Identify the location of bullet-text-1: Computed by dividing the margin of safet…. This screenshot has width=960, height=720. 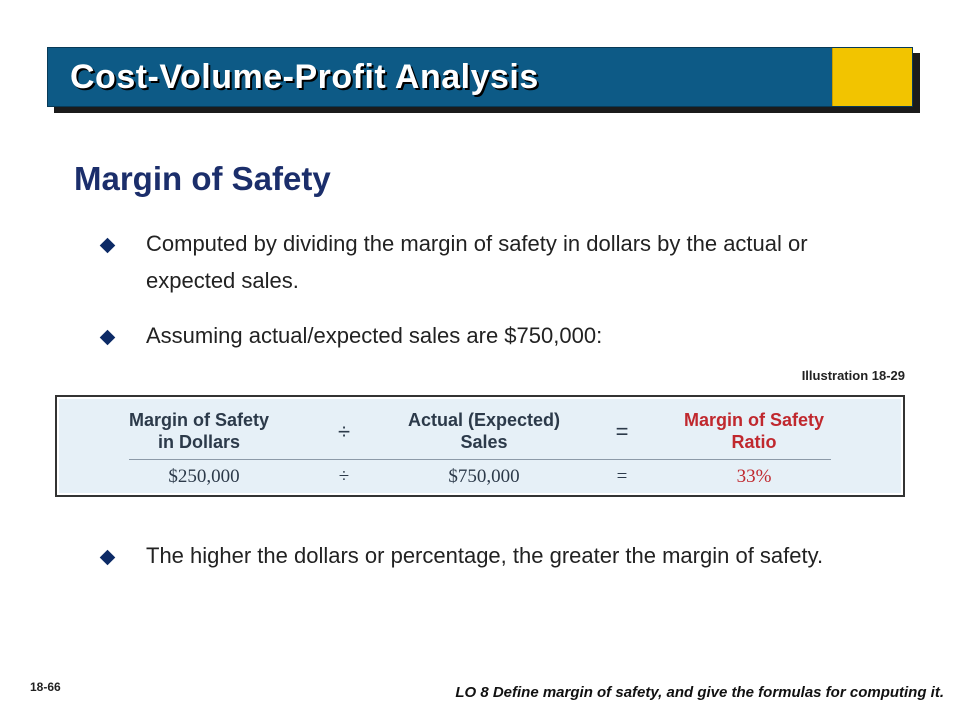
(477, 262).